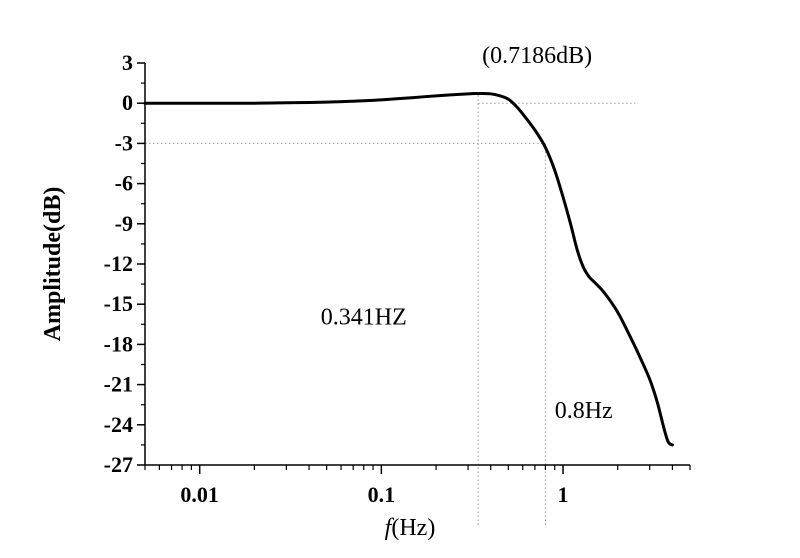  Describe the element at coordinates (118, 464) in the screenshot. I see `y-tick-label: -27` at that location.